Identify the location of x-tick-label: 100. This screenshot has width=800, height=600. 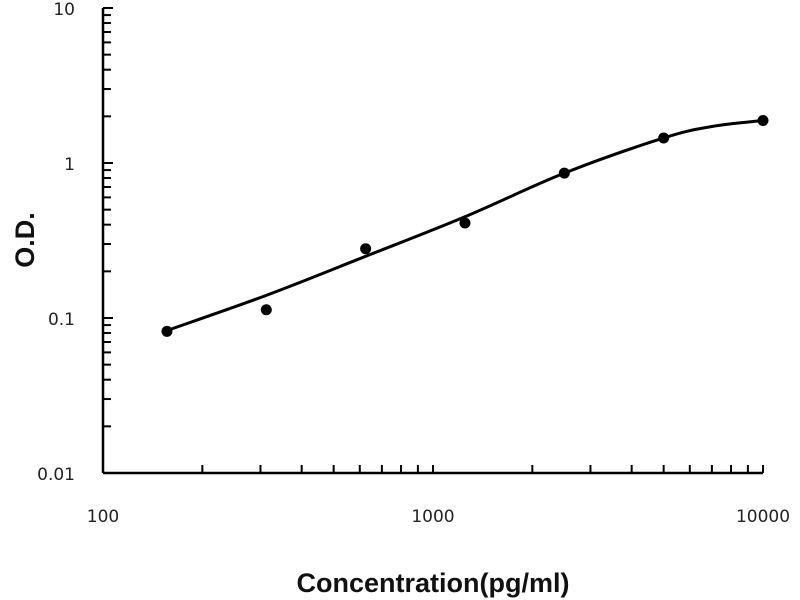
(103, 517).